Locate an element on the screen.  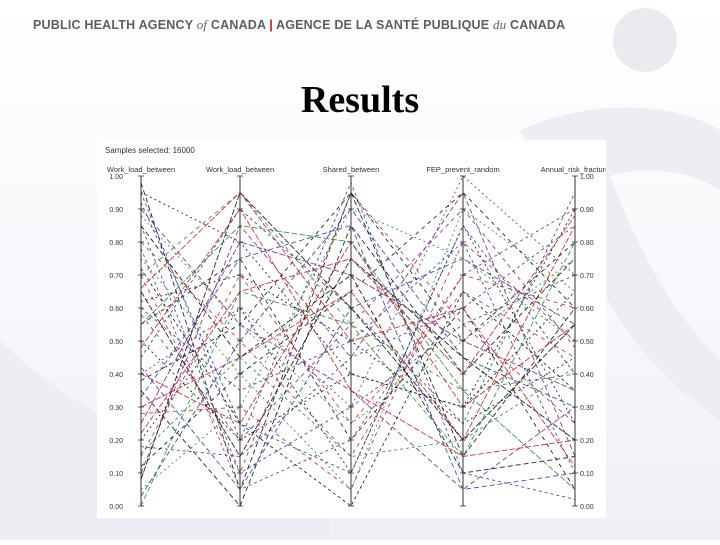
slide-title: Results is located at coordinates (360, 100).